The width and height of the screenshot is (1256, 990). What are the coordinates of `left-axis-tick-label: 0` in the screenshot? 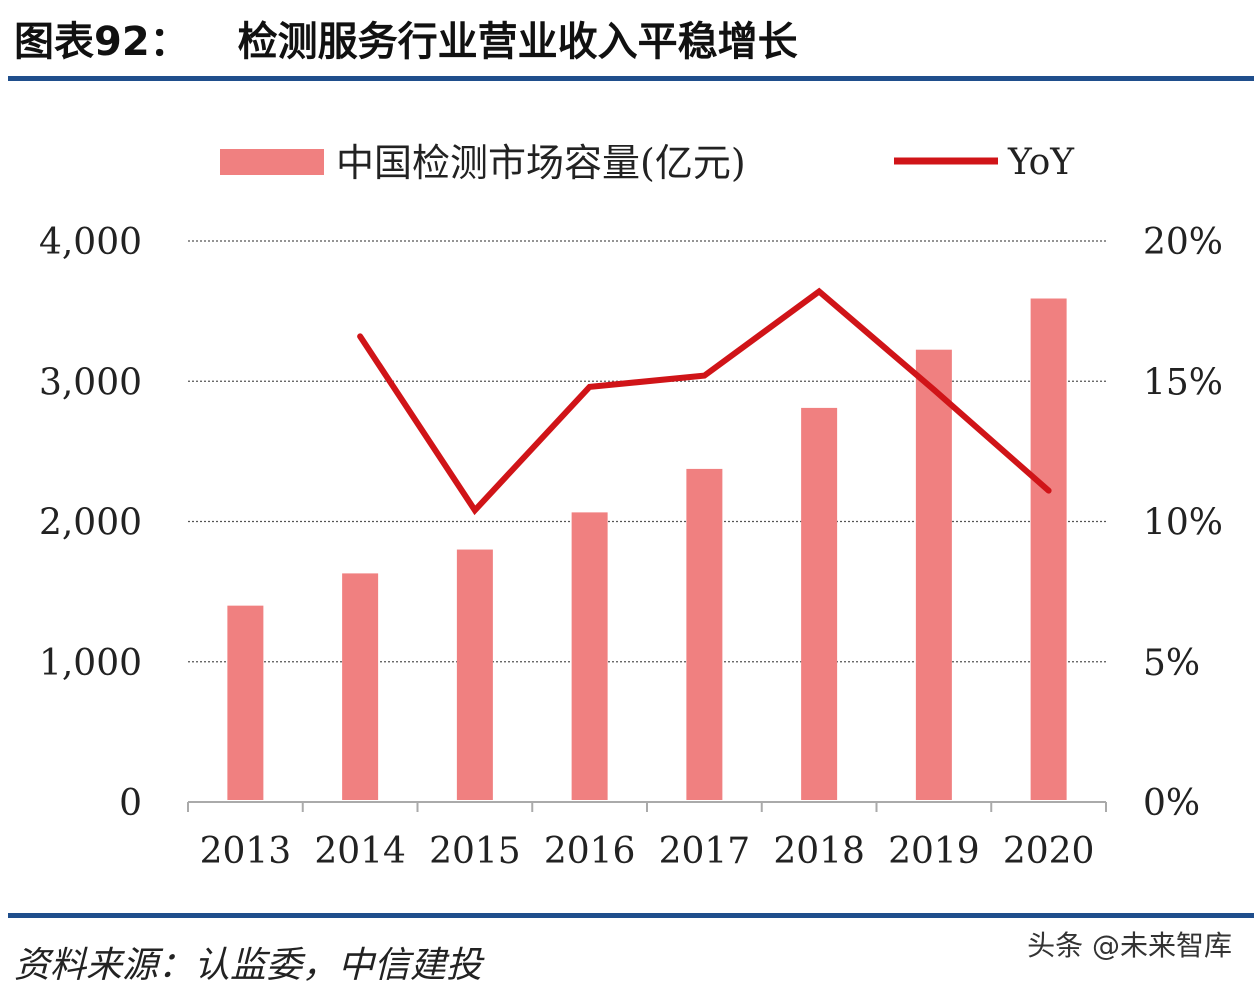 It's located at (130, 803).